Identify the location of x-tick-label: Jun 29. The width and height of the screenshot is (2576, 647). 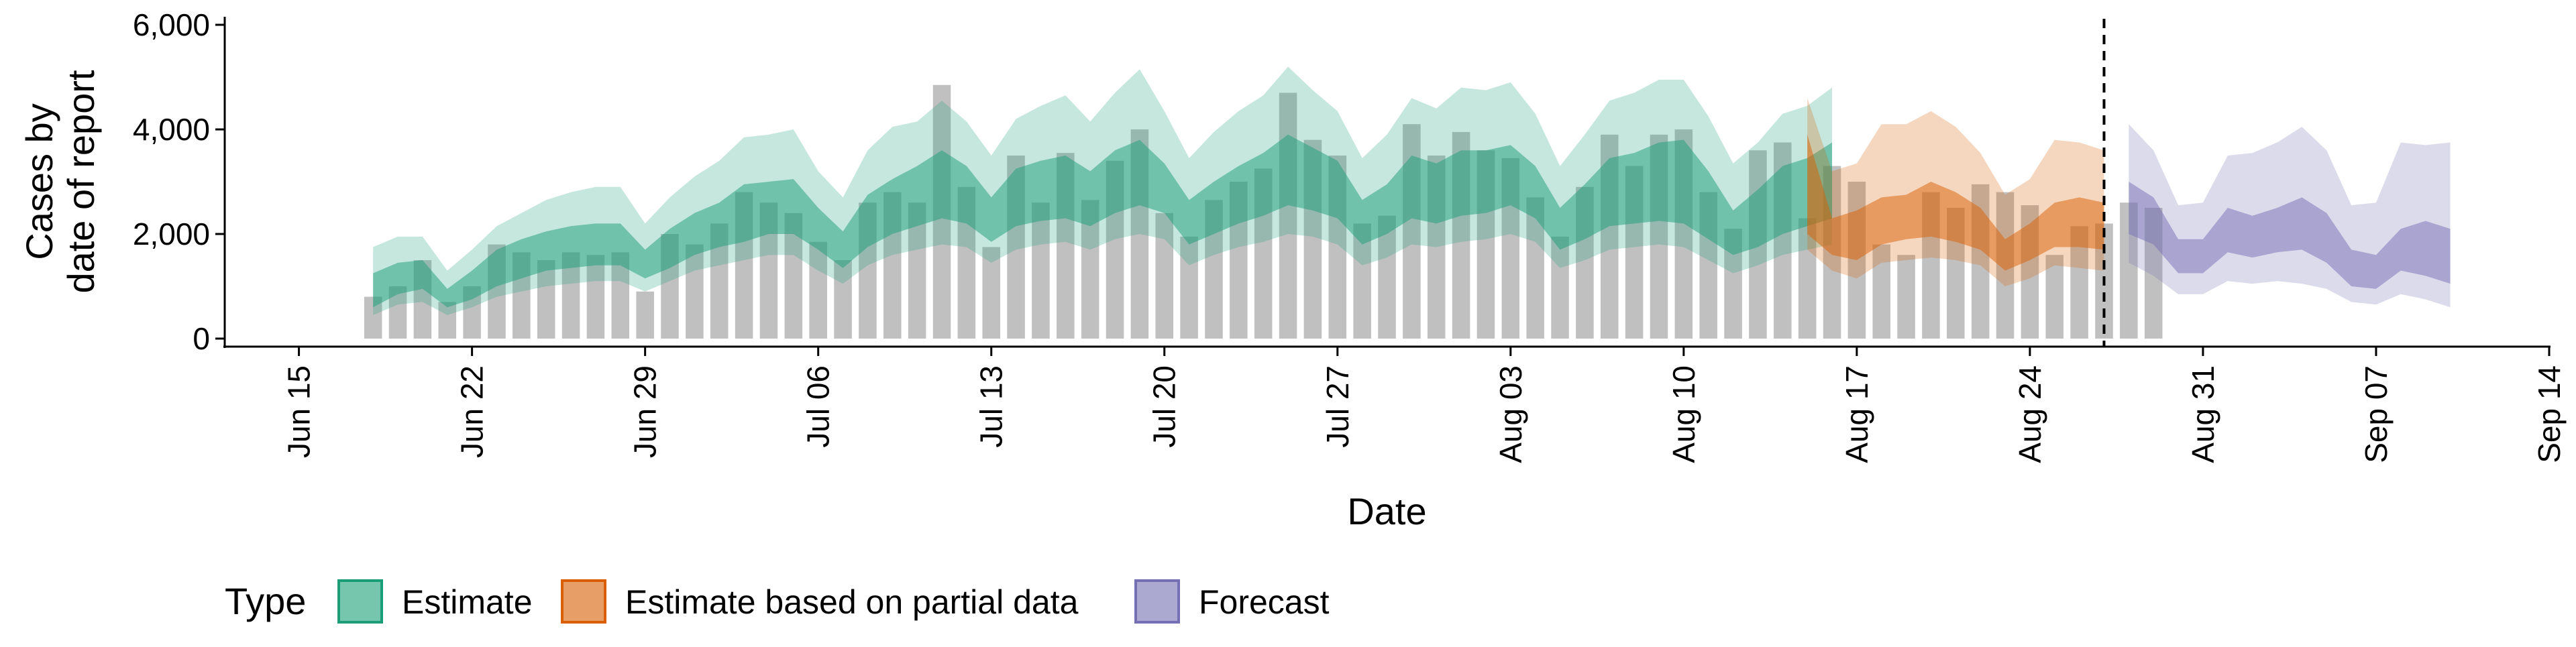
(645, 411).